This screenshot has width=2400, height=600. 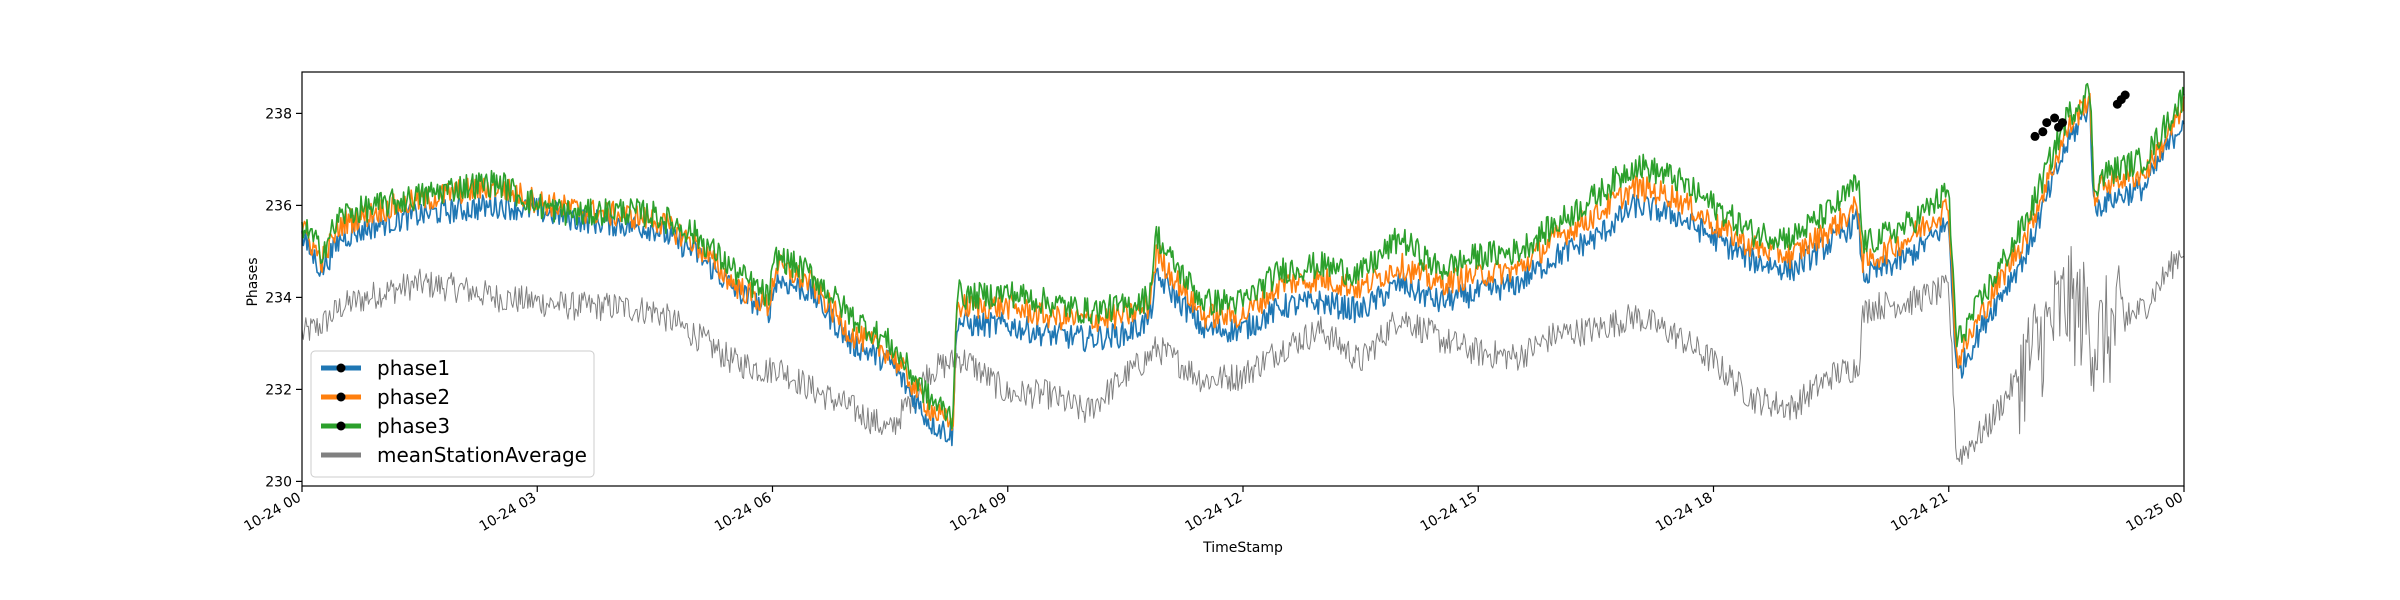 I want to click on legend-marker-phase2, so click(x=341, y=397).